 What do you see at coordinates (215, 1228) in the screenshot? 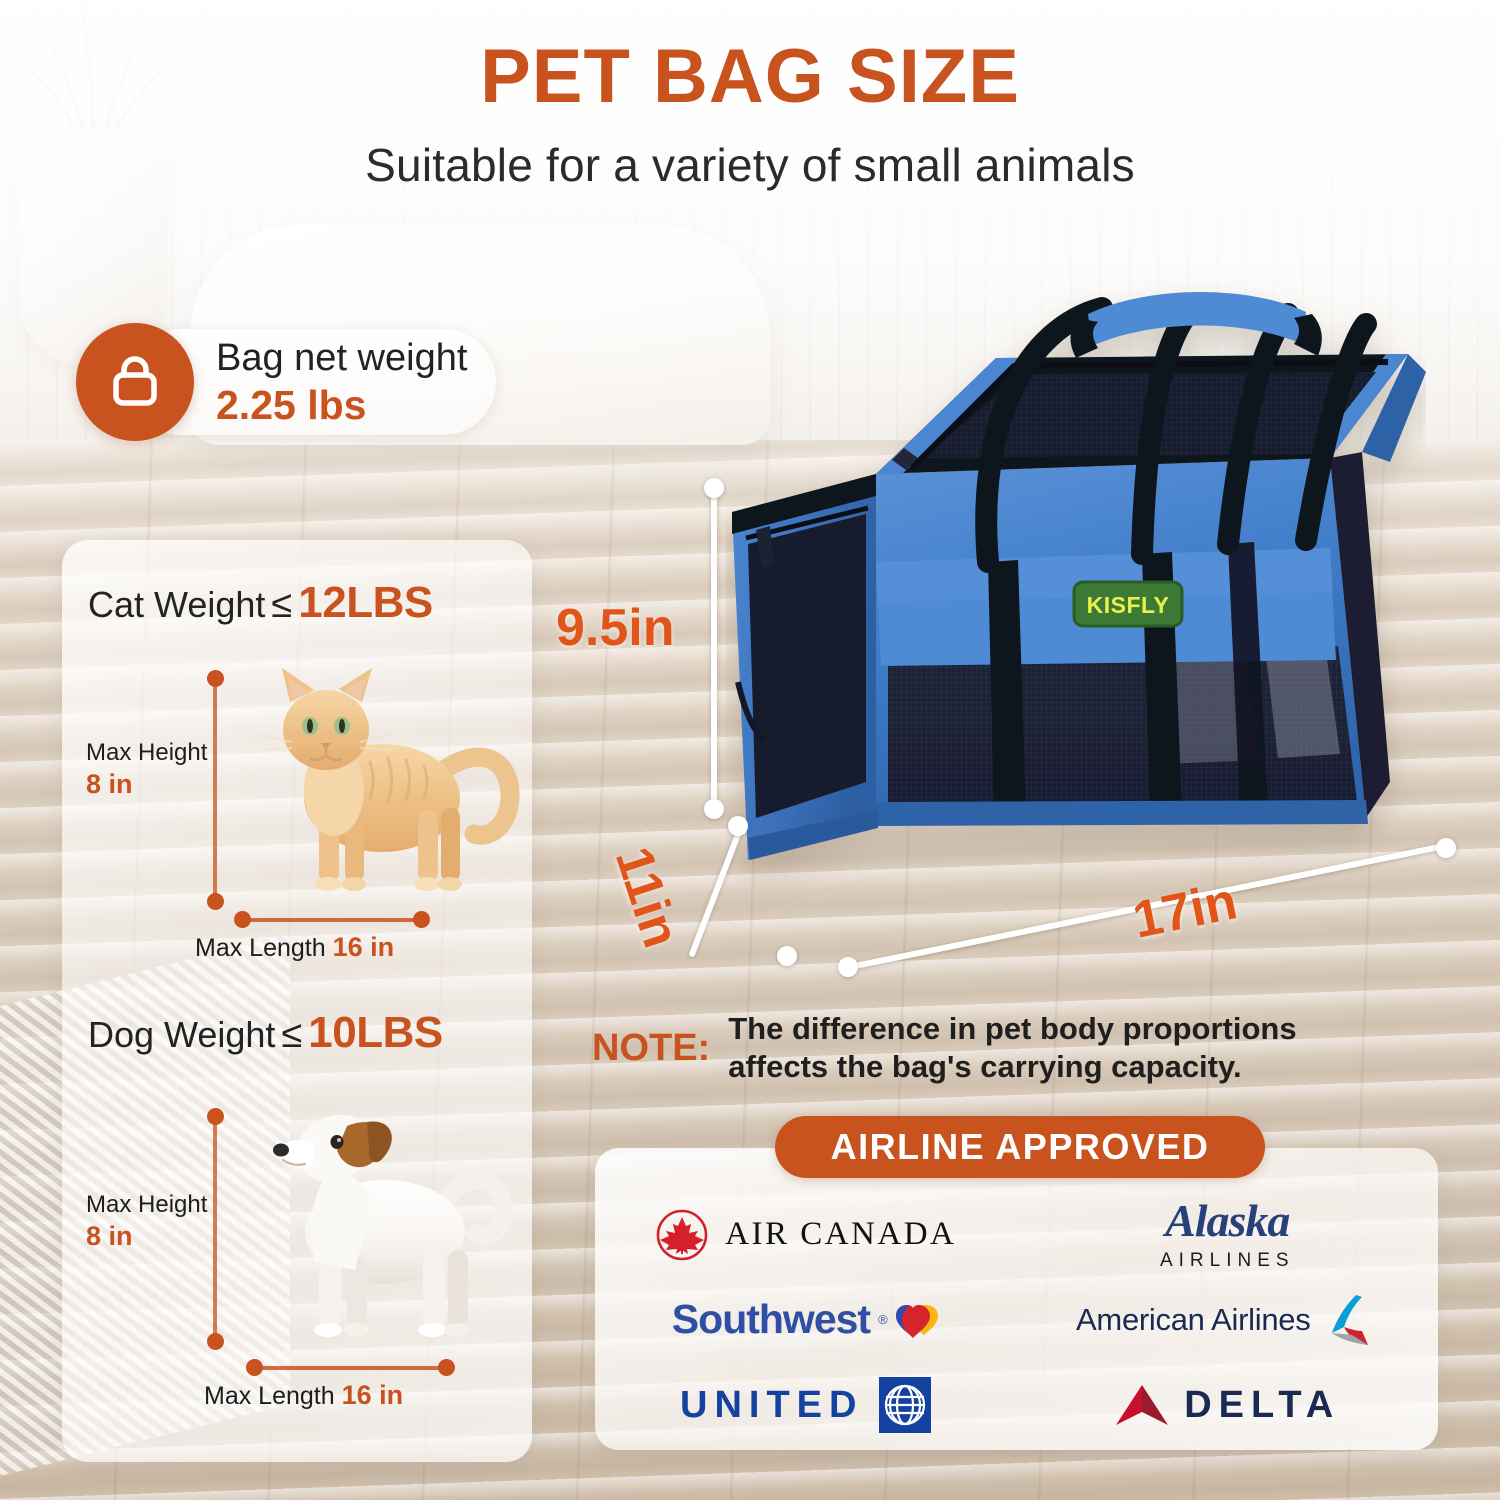
I see `dog-height-line` at bounding box center [215, 1228].